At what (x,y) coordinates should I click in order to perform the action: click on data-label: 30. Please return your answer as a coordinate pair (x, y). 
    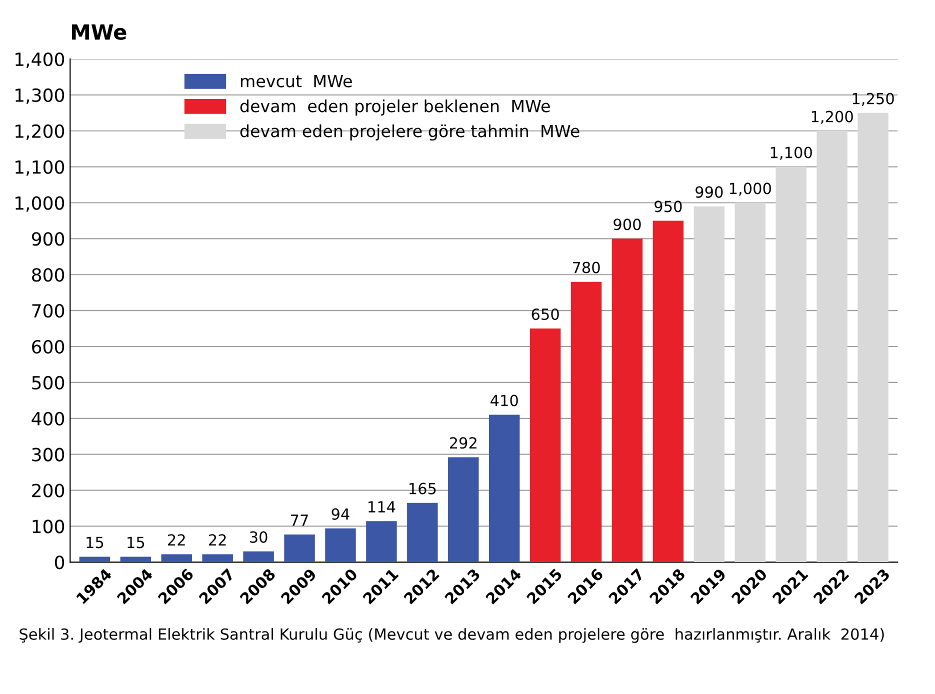
    Looking at the image, I should click on (259, 537).